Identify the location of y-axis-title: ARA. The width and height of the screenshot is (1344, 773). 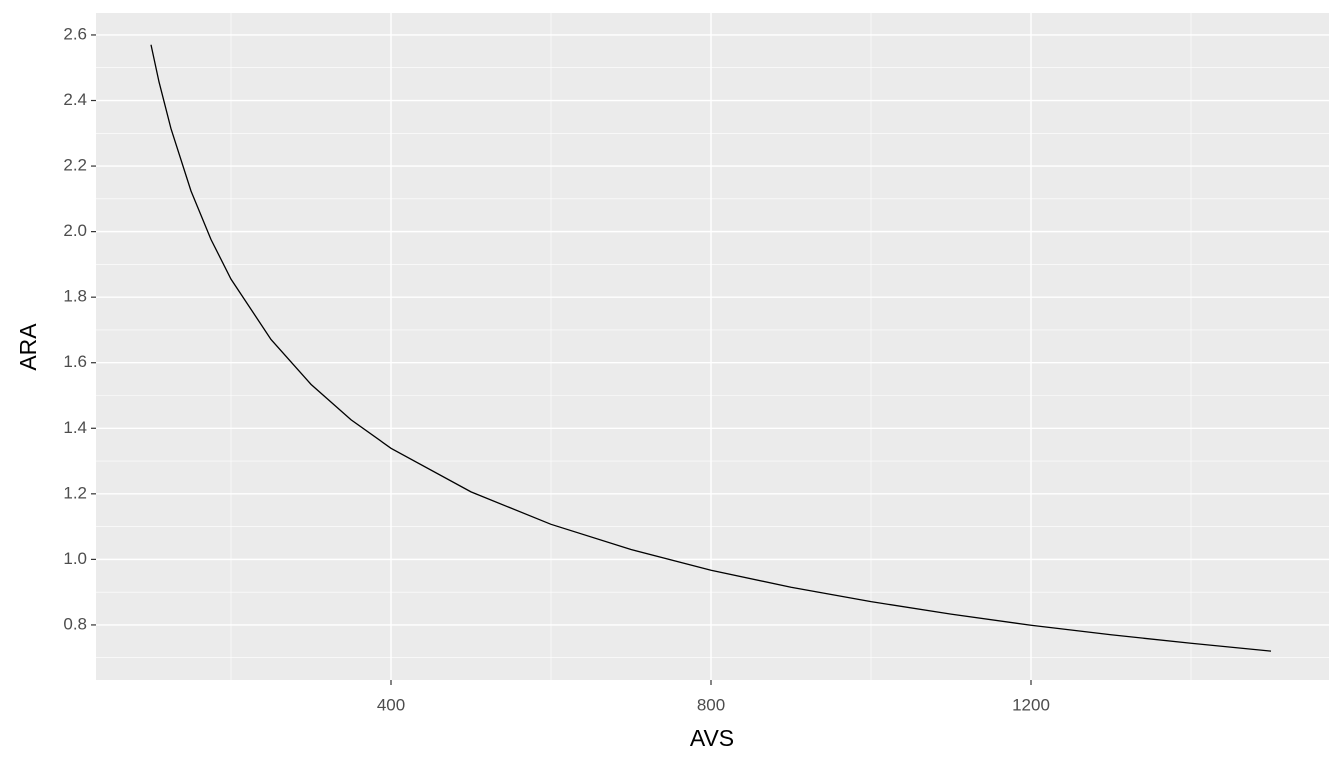
(28, 347).